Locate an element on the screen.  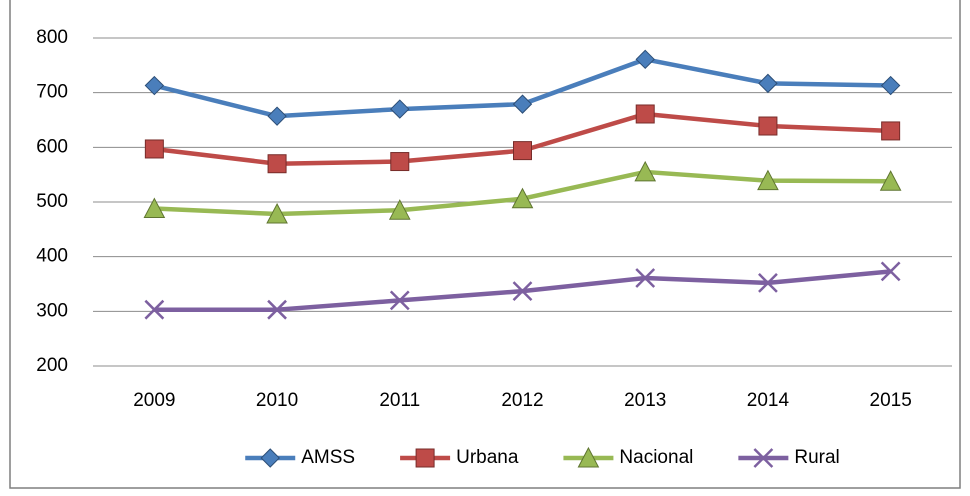
y-tick-label: 500 is located at coordinates (52, 201).